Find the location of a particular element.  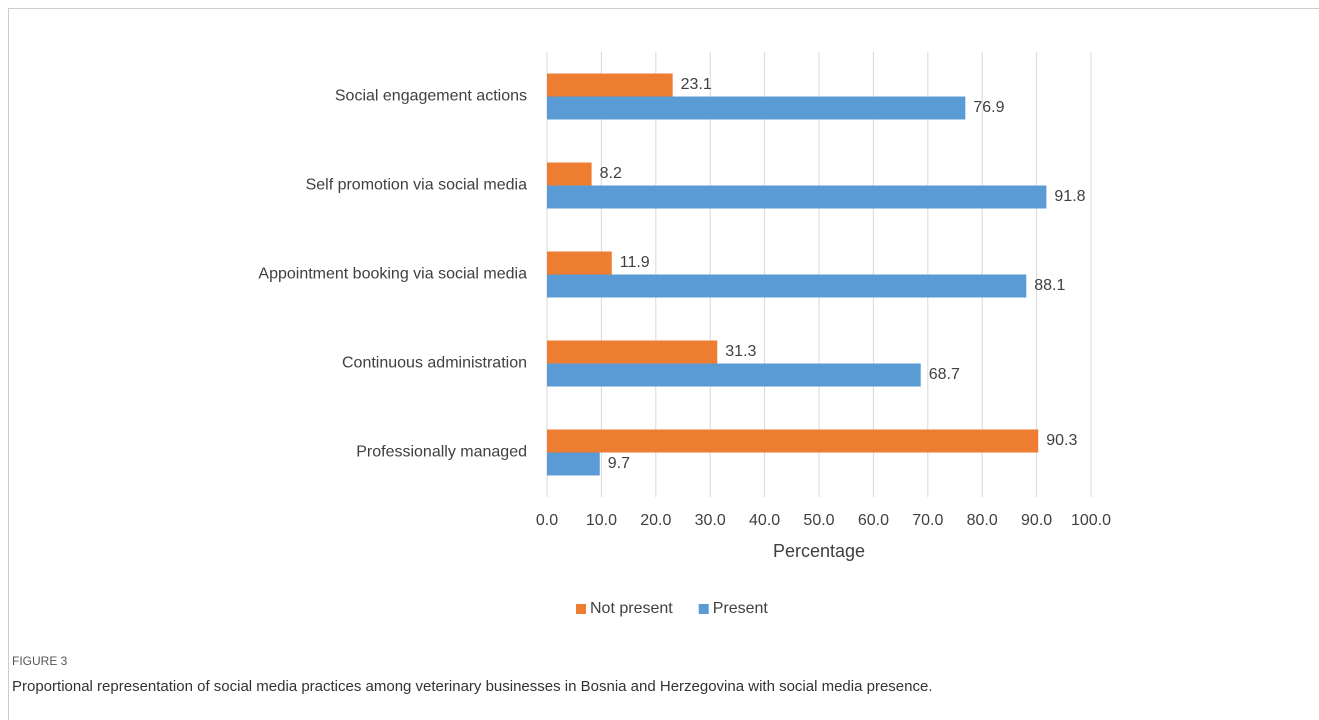

y-tick-label: Appointment booking via social media is located at coordinates (392, 274).